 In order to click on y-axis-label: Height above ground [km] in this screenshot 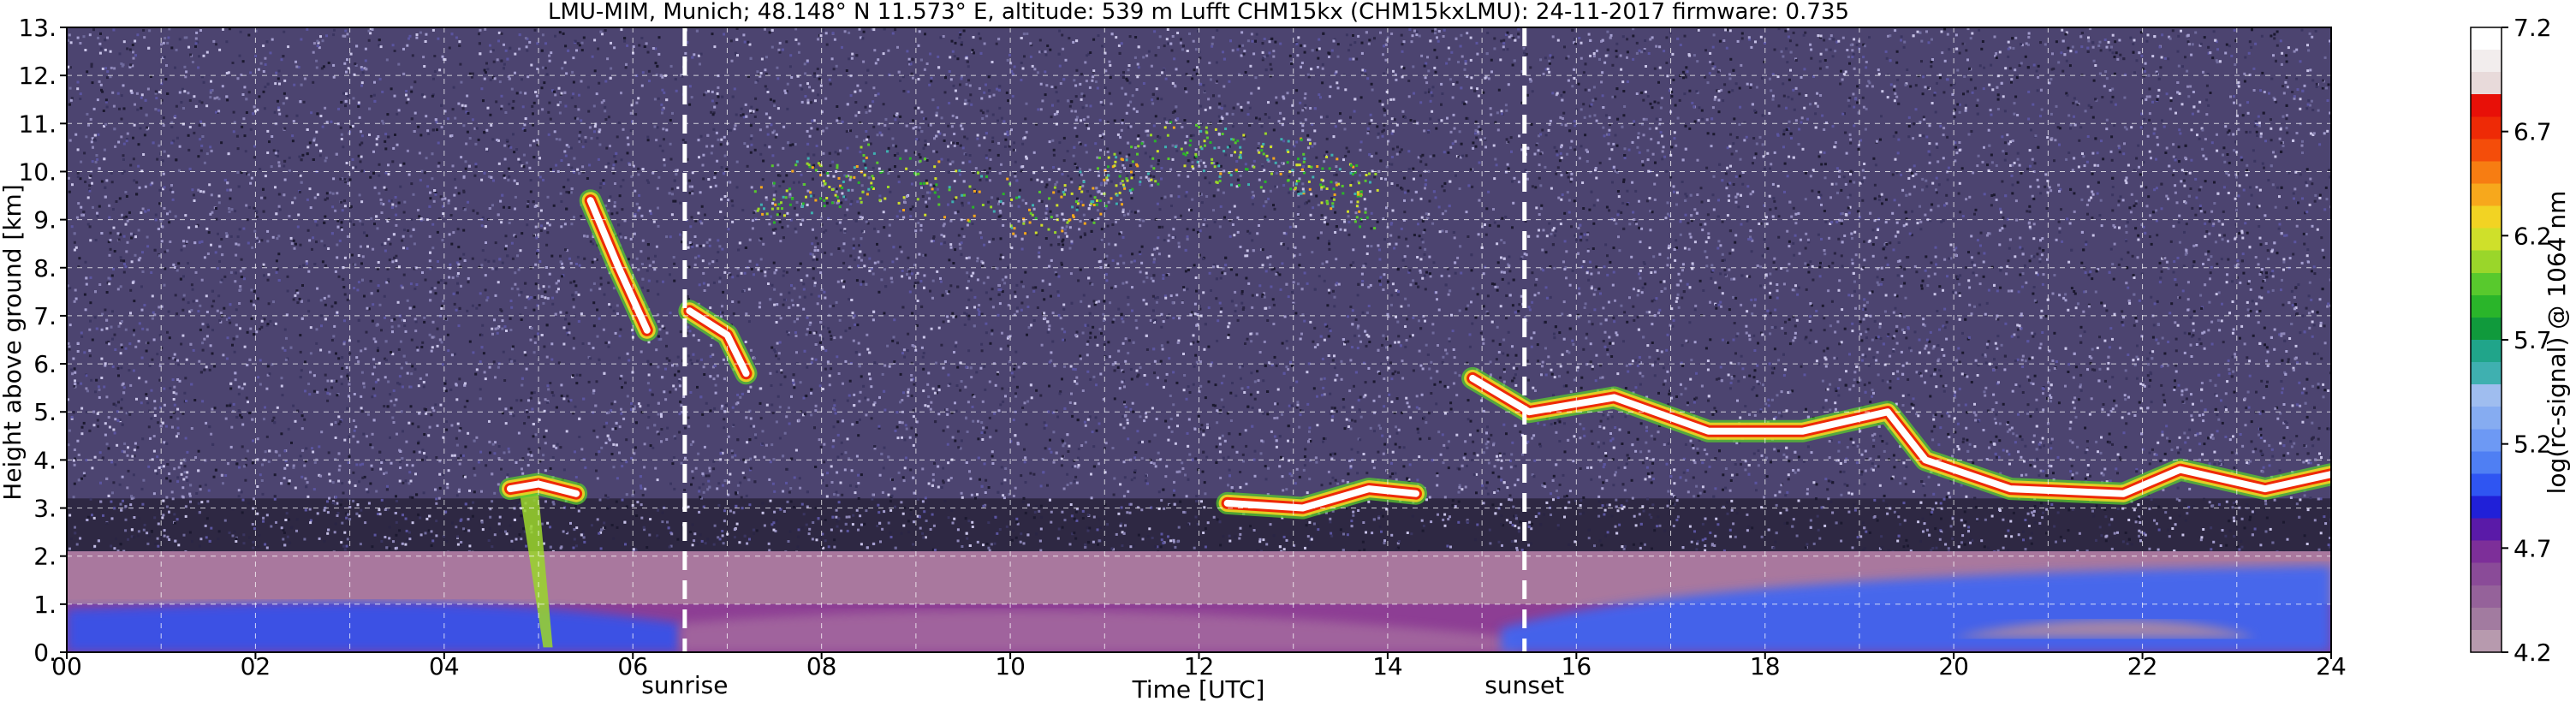, I will do `click(14, 342)`.